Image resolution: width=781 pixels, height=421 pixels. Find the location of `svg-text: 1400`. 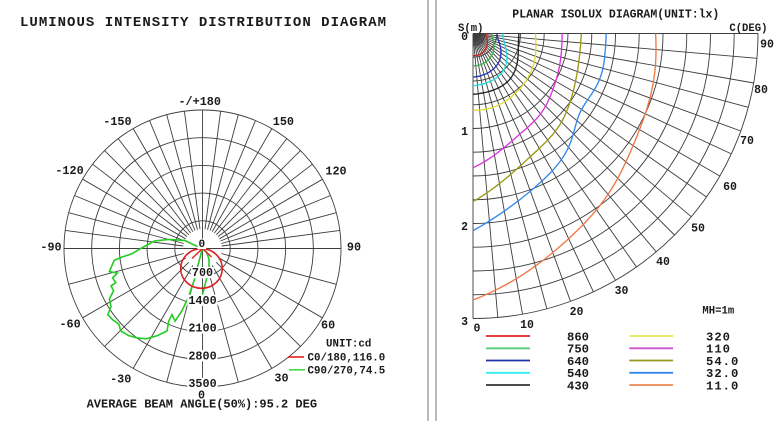

svg-text: 1400 is located at coordinates (202, 301).